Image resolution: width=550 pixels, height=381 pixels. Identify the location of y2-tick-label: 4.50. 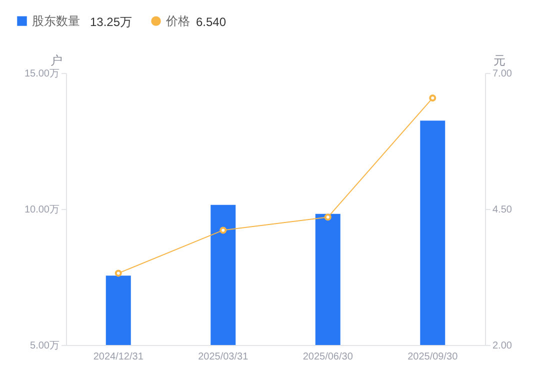
(502, 210).